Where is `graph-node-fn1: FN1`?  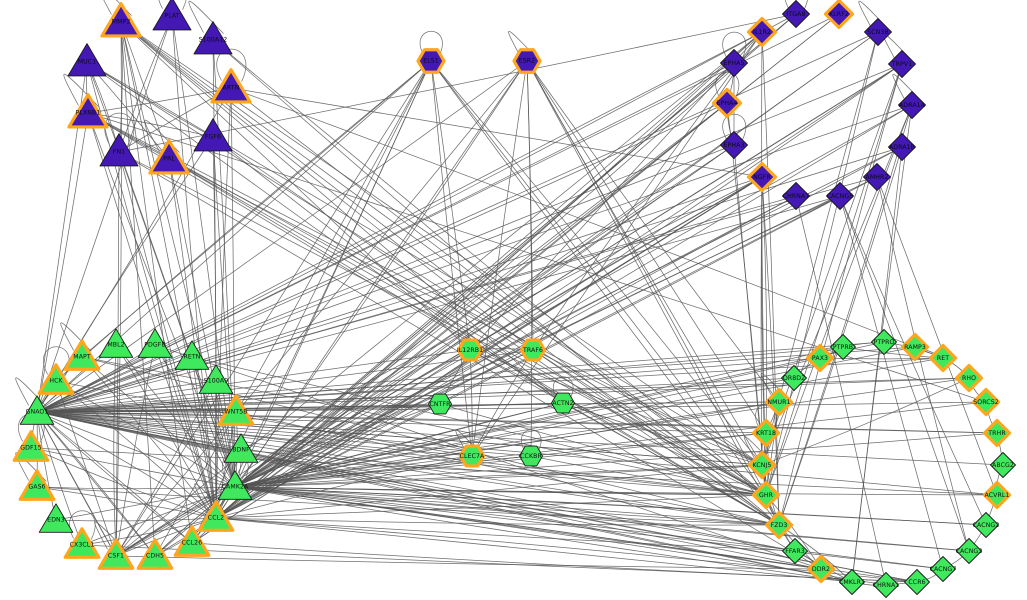
graph-node-fn1: FN1 is located at coordinates (119, 152).